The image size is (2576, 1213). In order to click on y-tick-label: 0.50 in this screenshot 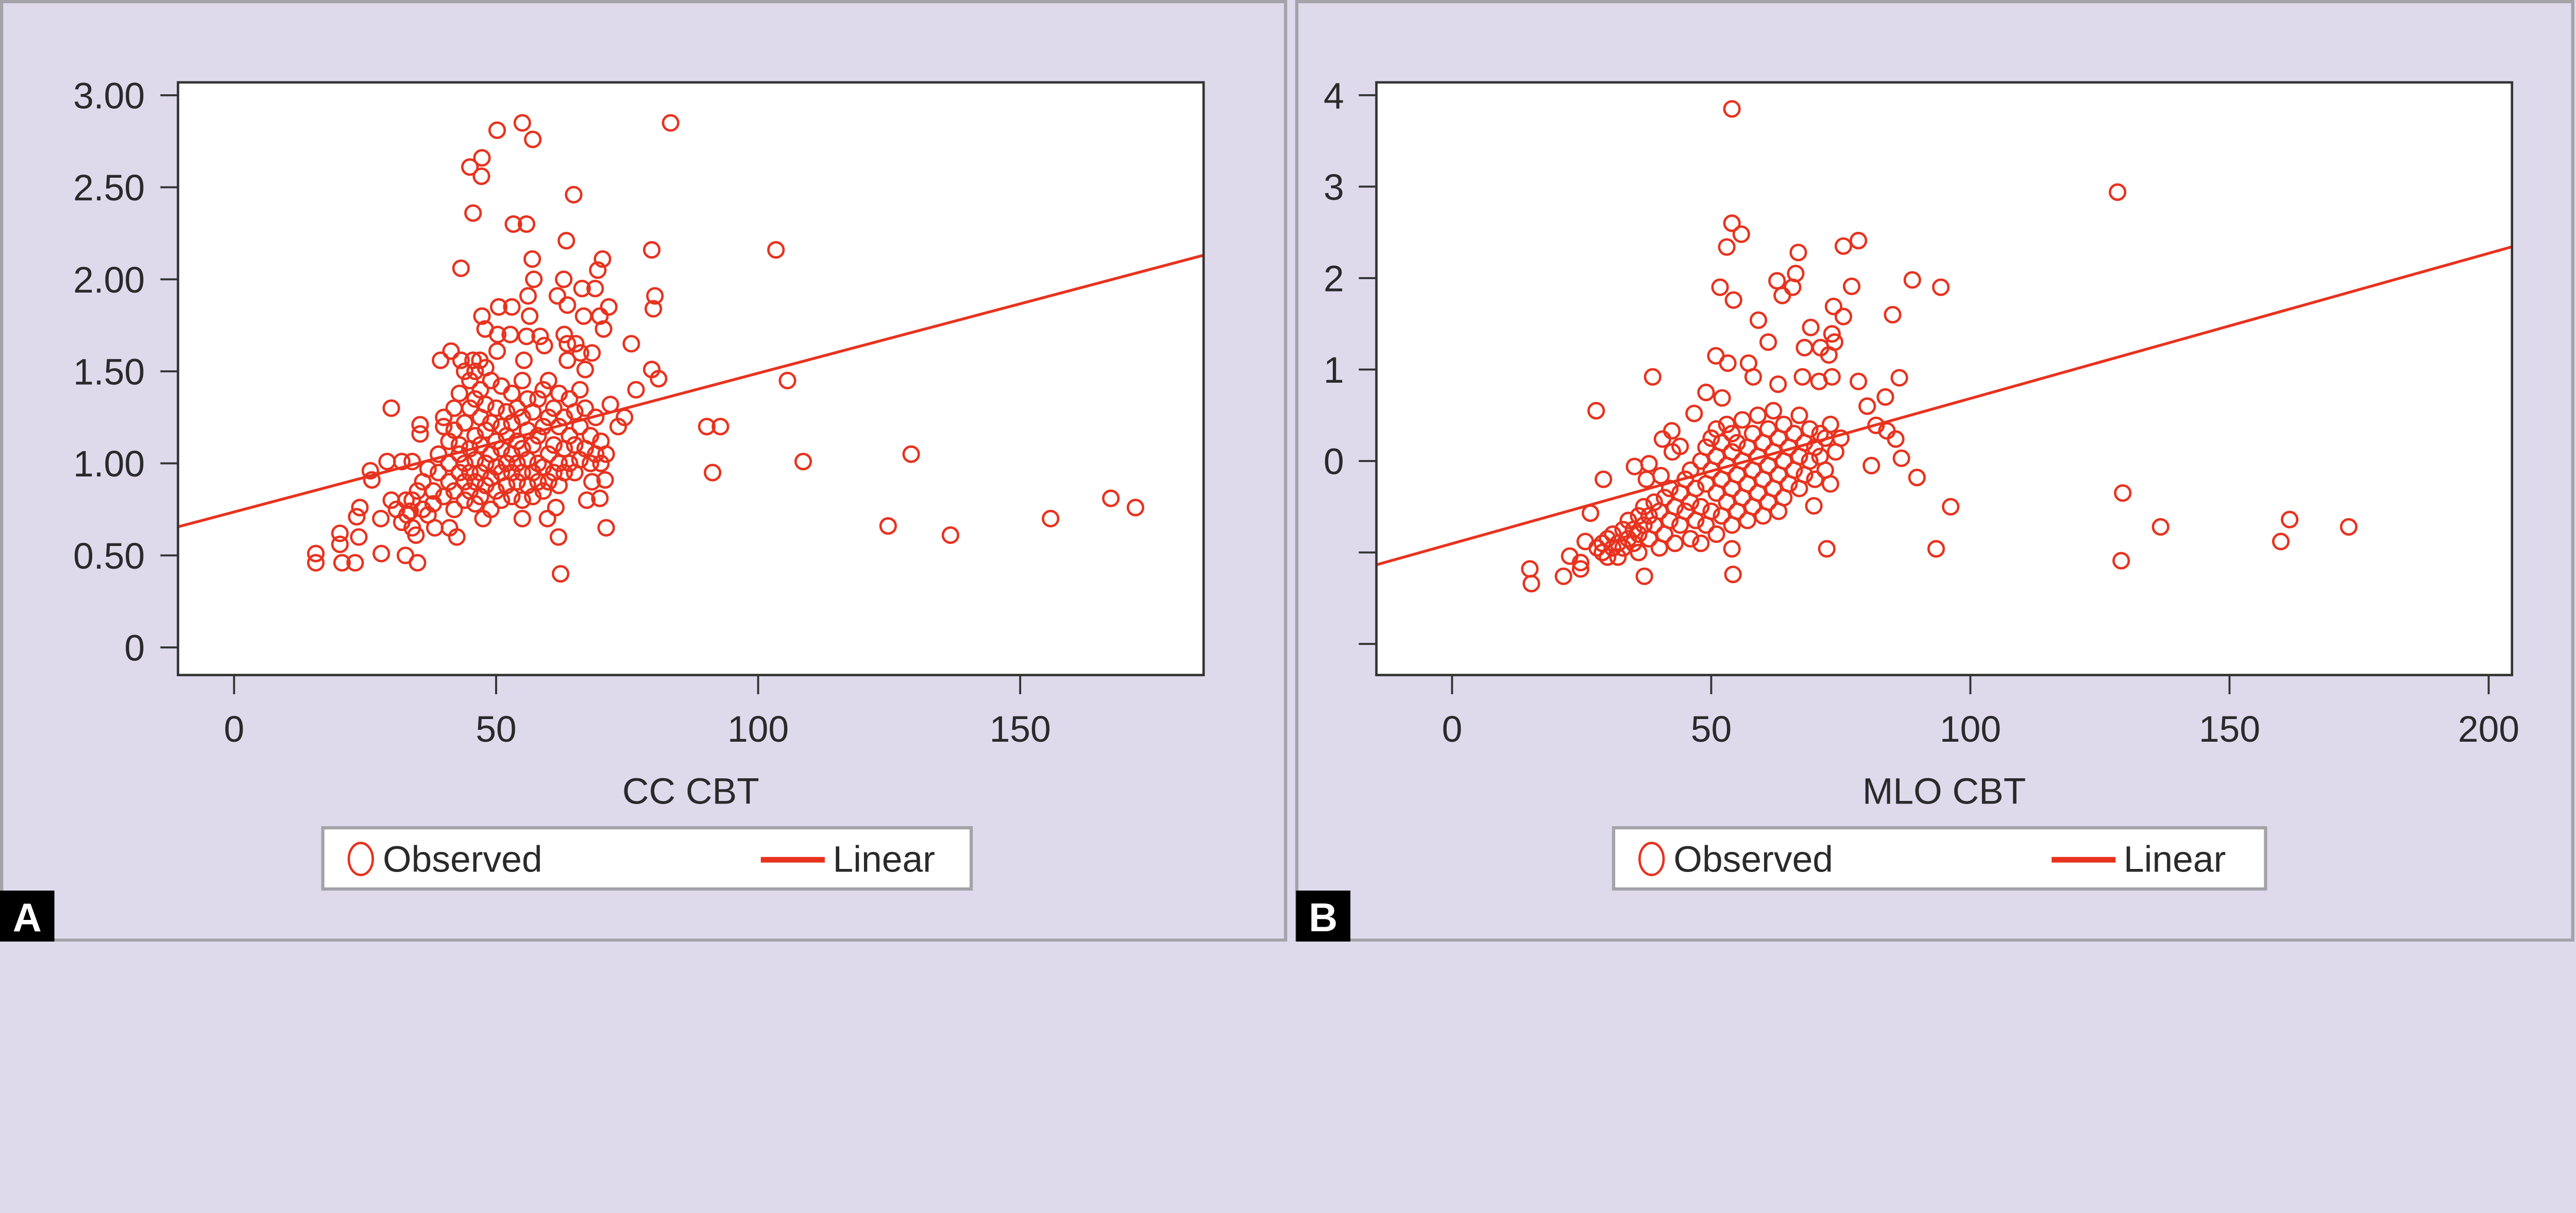, I will do `click(109, 556)`.